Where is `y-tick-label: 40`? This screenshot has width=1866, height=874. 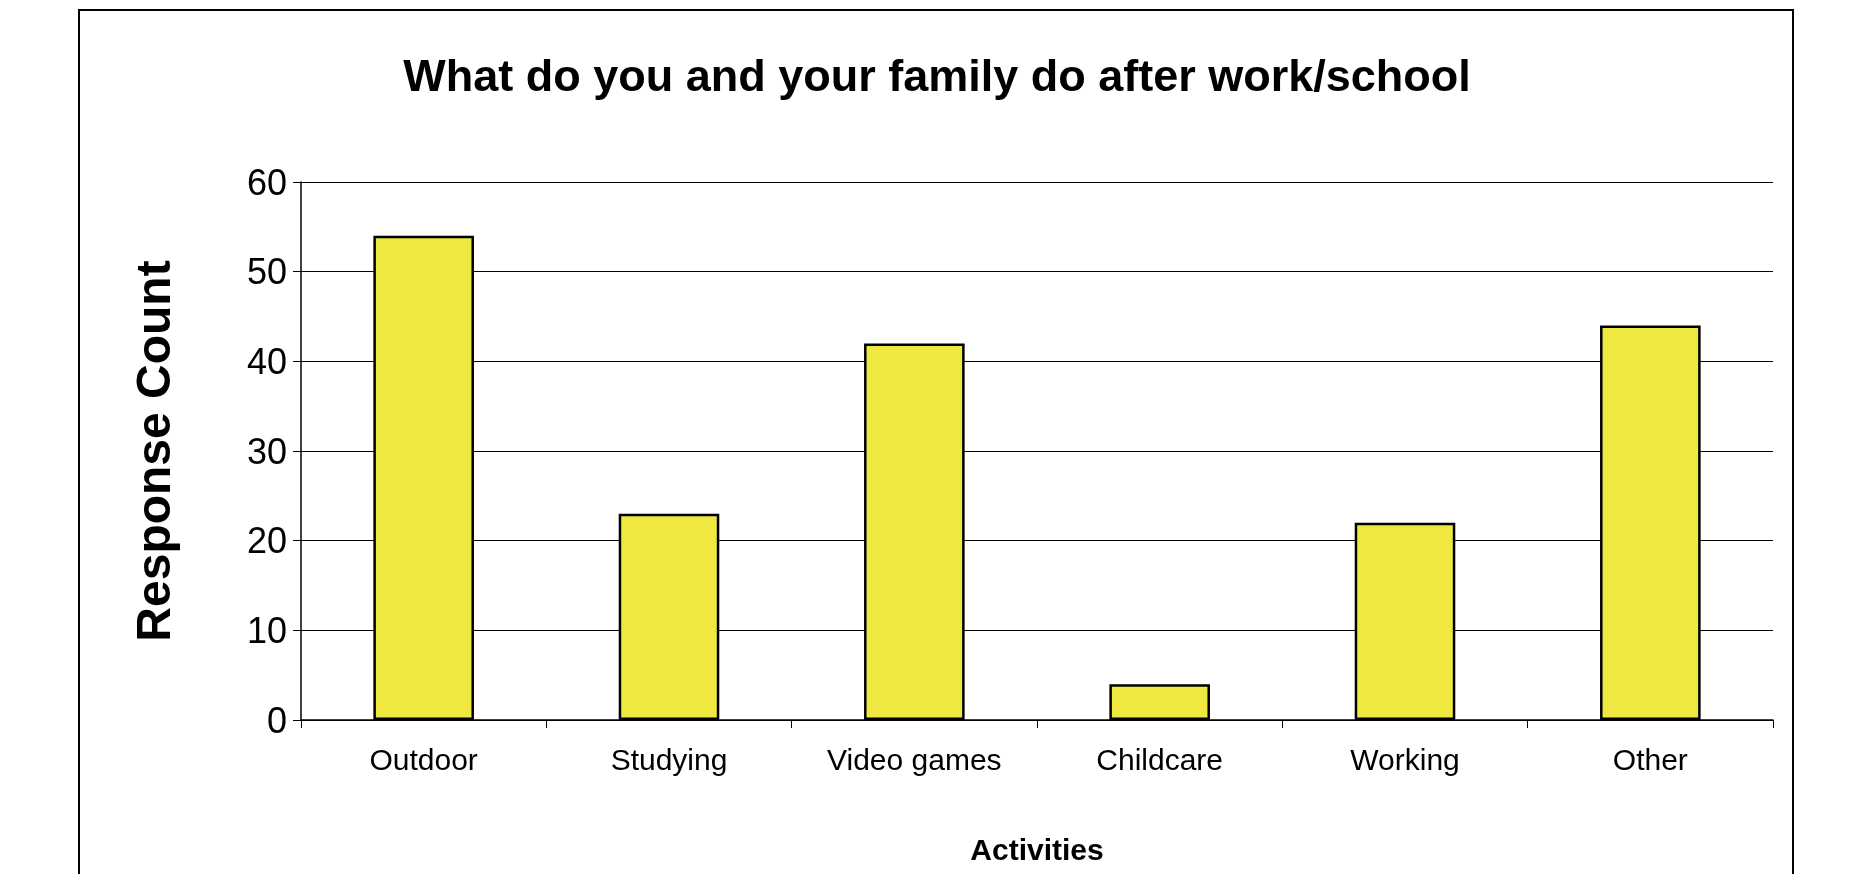 y-tick-label: 40 is located at coordinates (266, 361).